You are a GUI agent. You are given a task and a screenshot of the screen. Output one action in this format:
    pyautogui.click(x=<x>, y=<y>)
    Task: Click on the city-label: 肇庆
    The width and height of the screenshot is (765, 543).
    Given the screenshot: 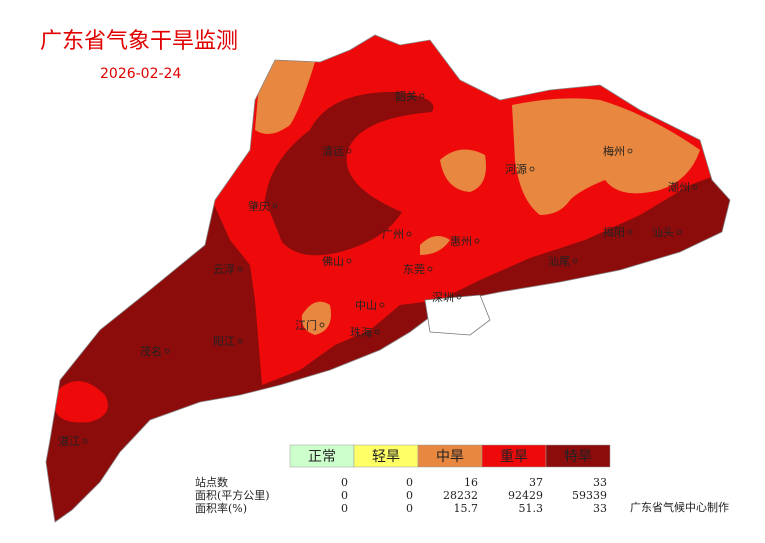 What is the action you would take?
    pyautogui.click(x=259, y=206)
    